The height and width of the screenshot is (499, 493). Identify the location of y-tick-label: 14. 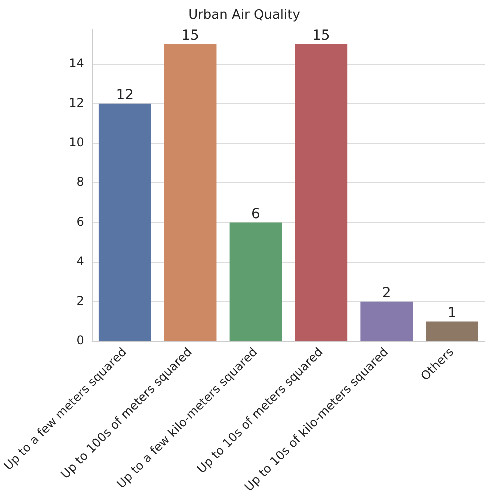
(76, 63).